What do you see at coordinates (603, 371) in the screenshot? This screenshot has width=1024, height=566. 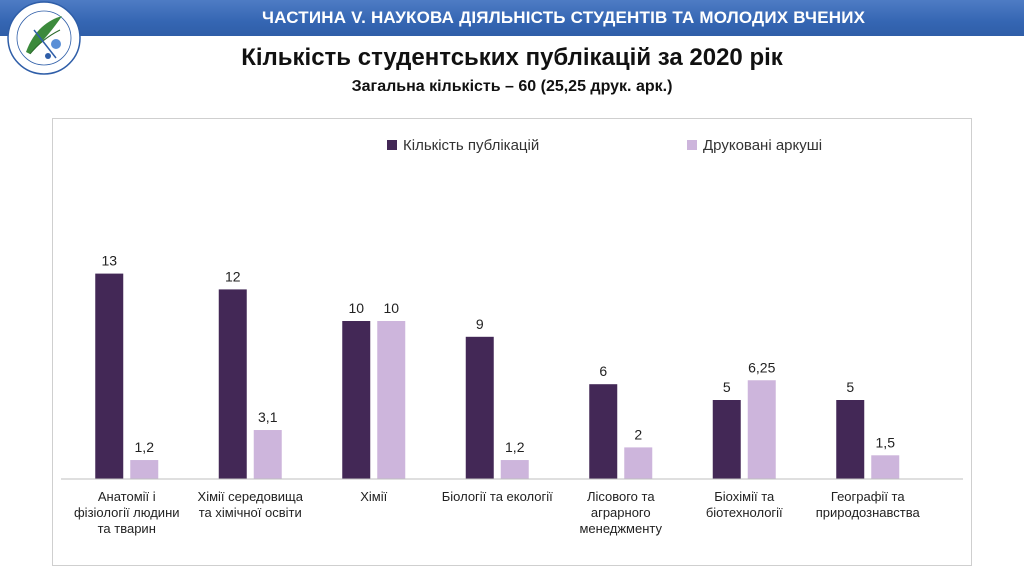 I see `data-label: 6` at bounding box center [603, 371].